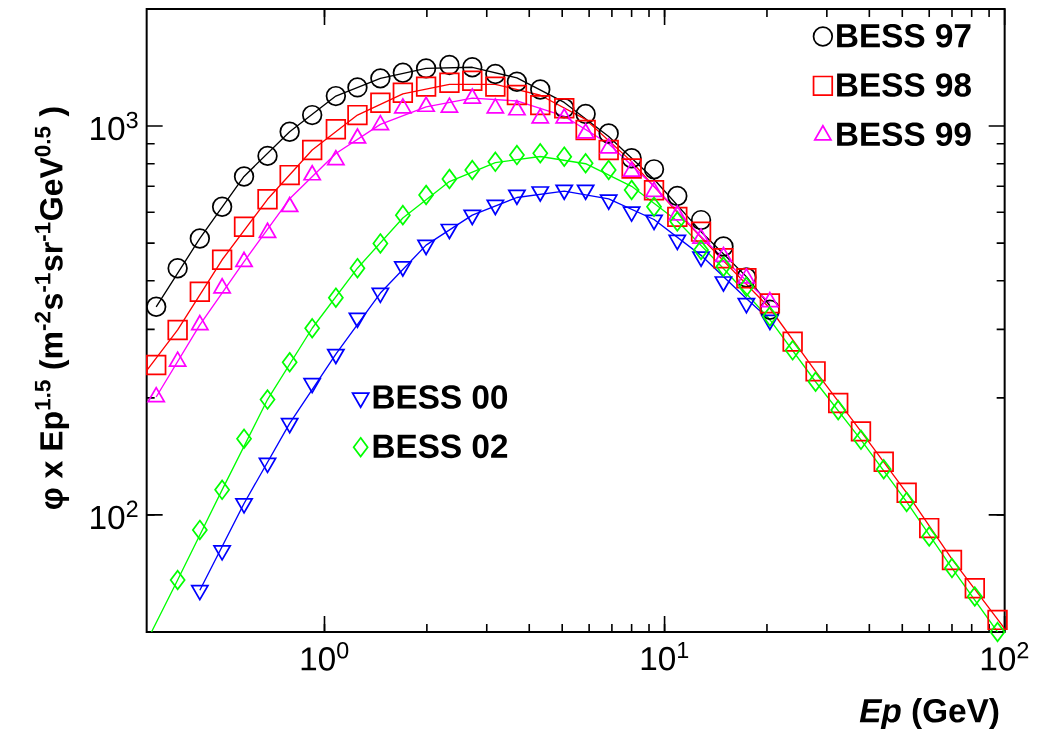  I want to click on legend-label: BESS 02, so click(440, 446).